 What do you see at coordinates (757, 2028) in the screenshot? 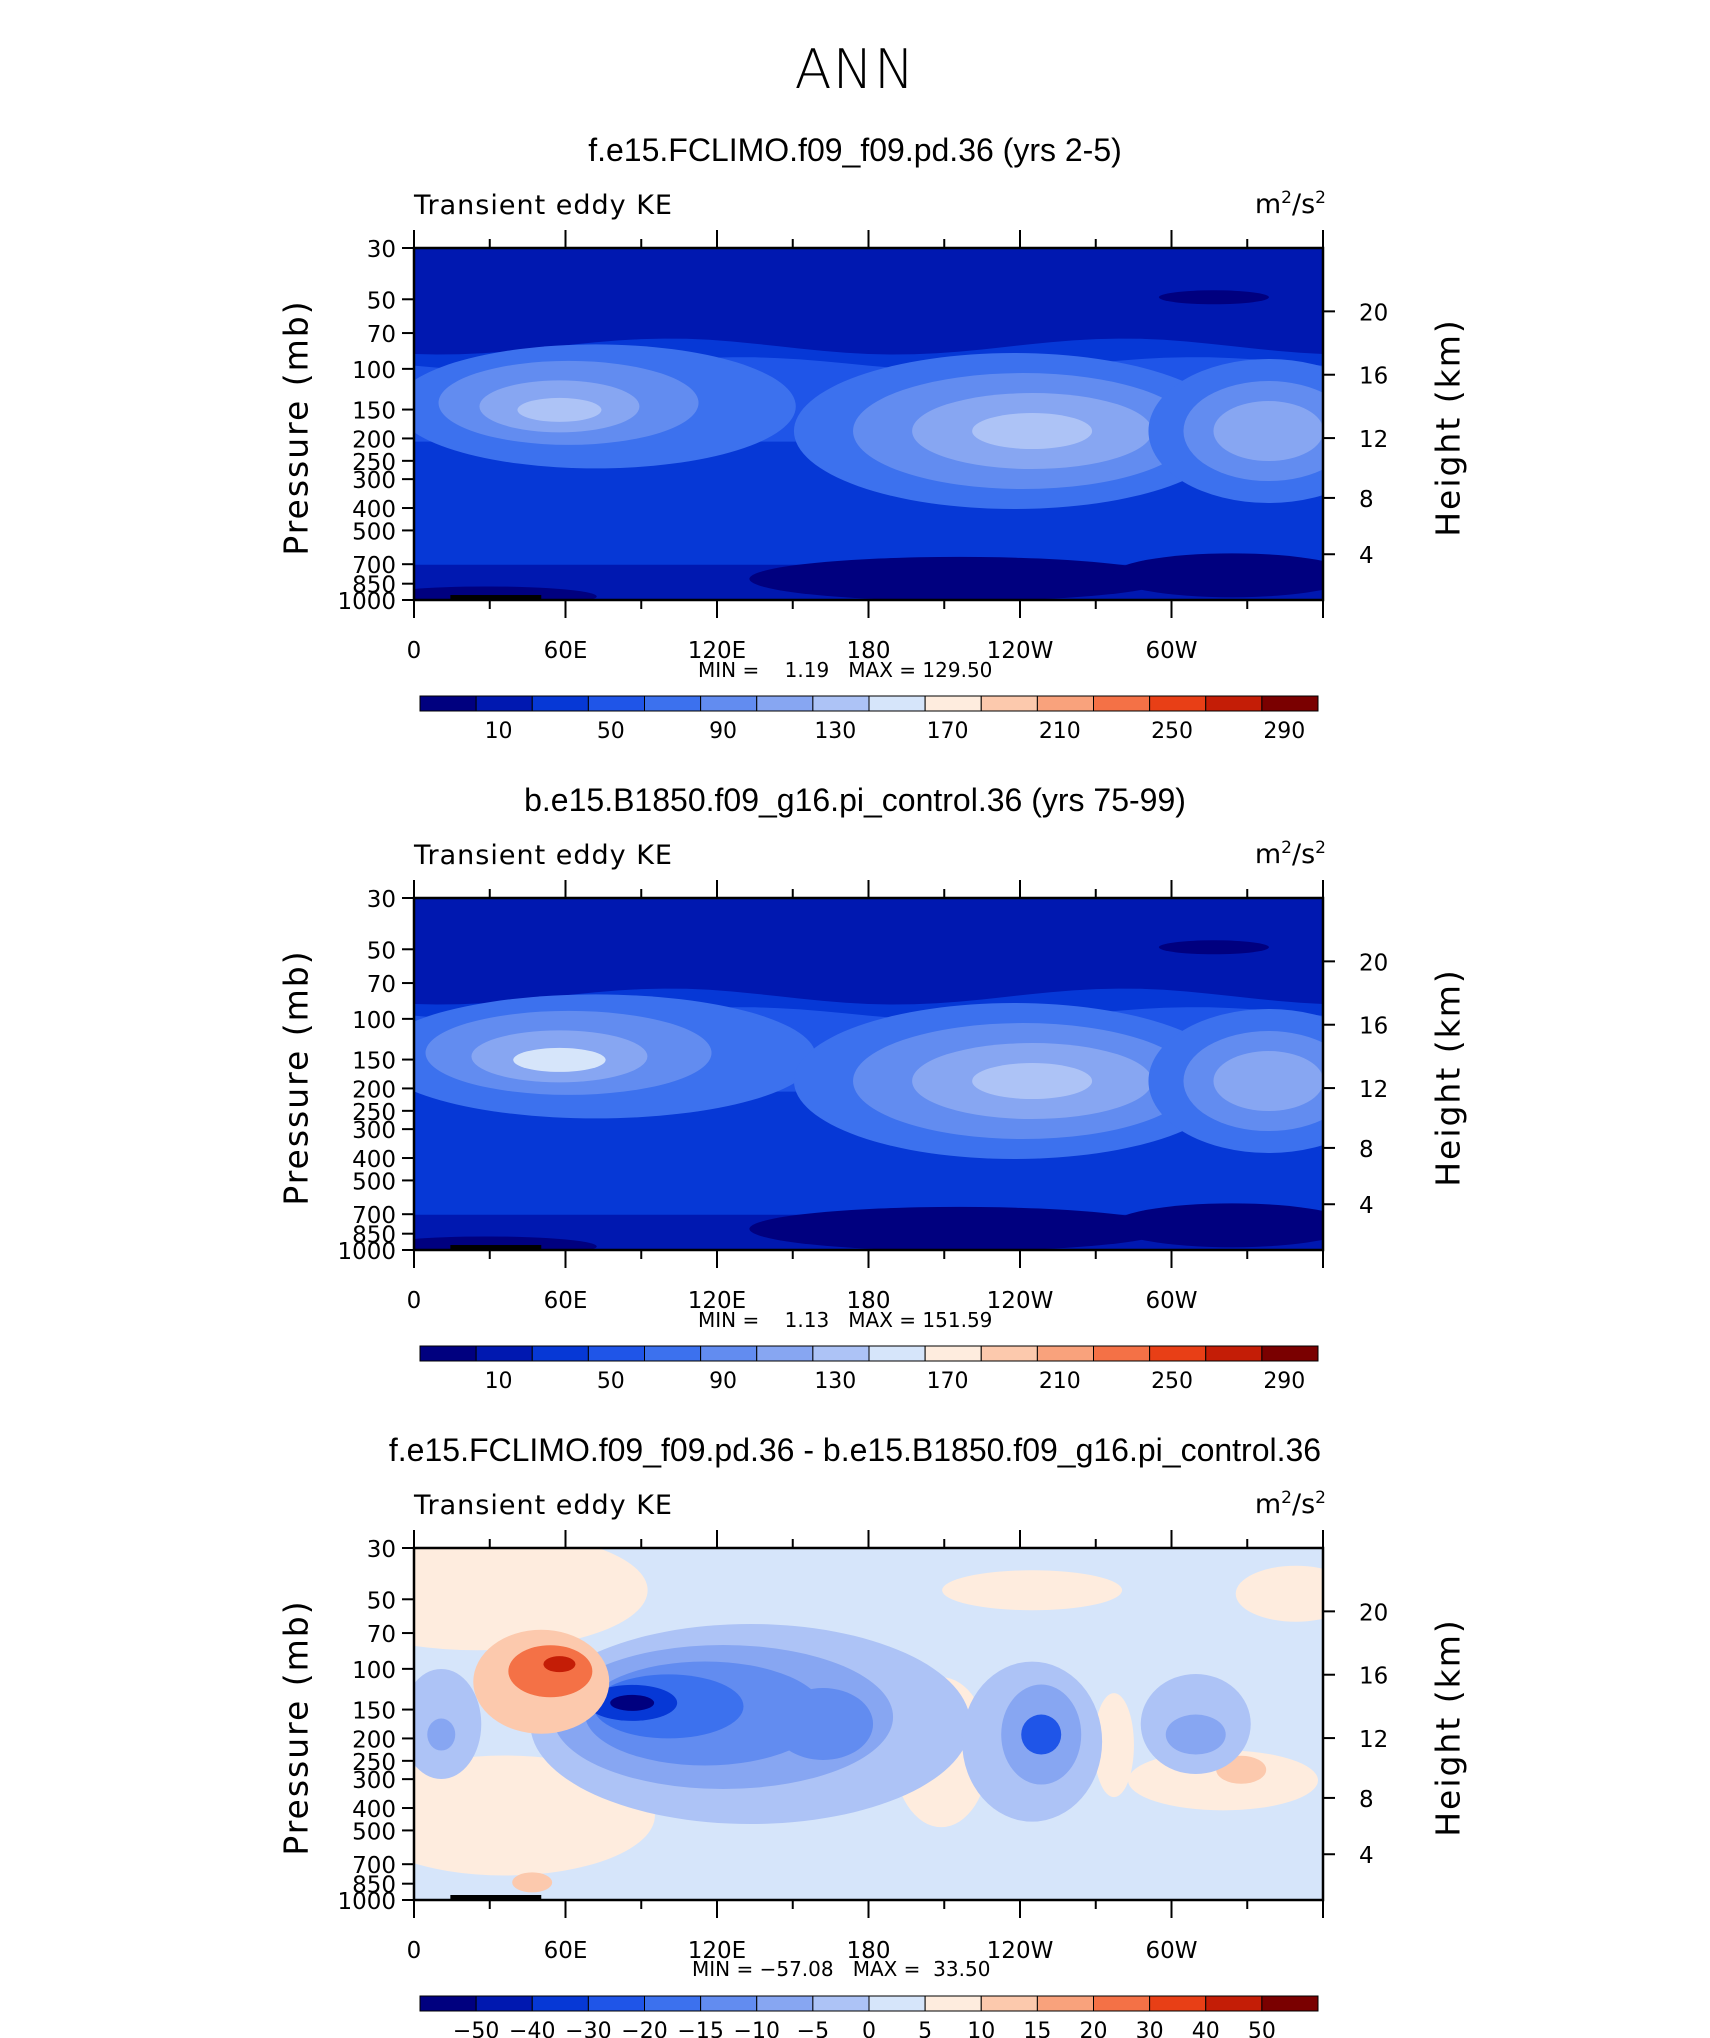
I see `colorbar-label: −10` at bounding box center [757, 2028].